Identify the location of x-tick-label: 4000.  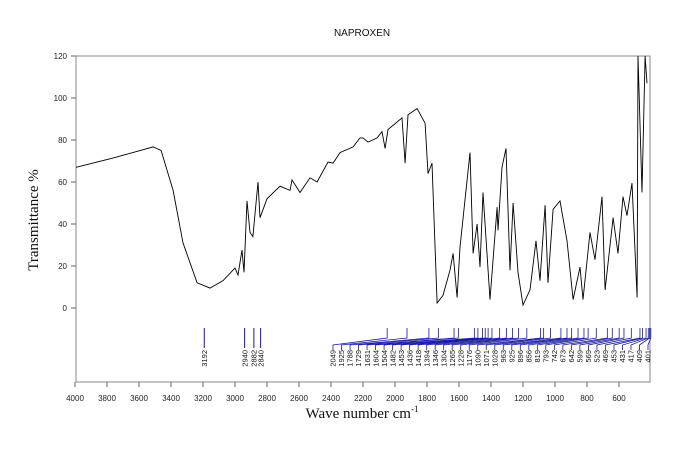
(75, 398).